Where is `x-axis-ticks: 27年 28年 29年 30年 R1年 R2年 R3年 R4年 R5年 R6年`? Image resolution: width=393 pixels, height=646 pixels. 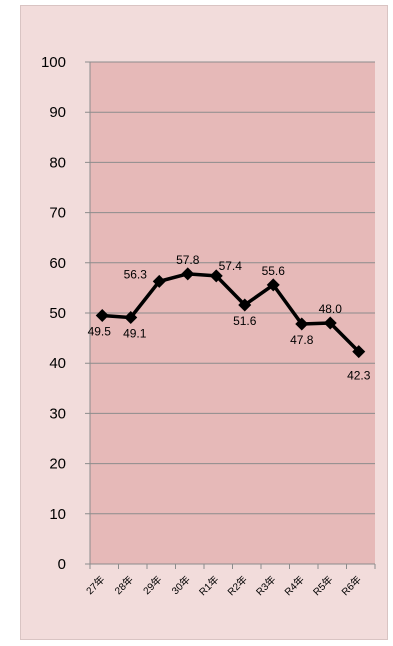
x-axis-ticks: 27年 28年 29年 30年 R1年 R2年 R3年 R4年 R5年 R6年 is located at coordinates (223, 585).